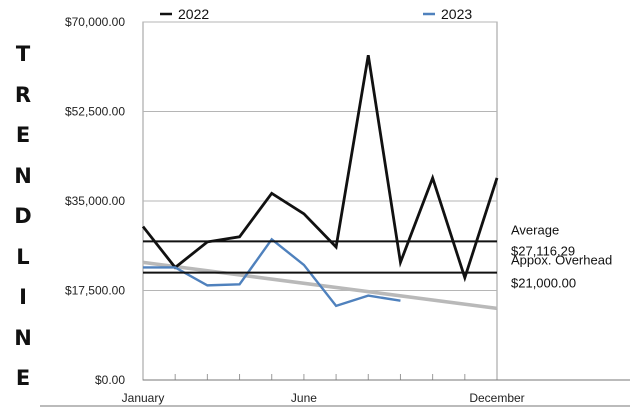  Describe the element at coordinates (23, 94) in the screenshot. I see `title-letter: R` at that location.